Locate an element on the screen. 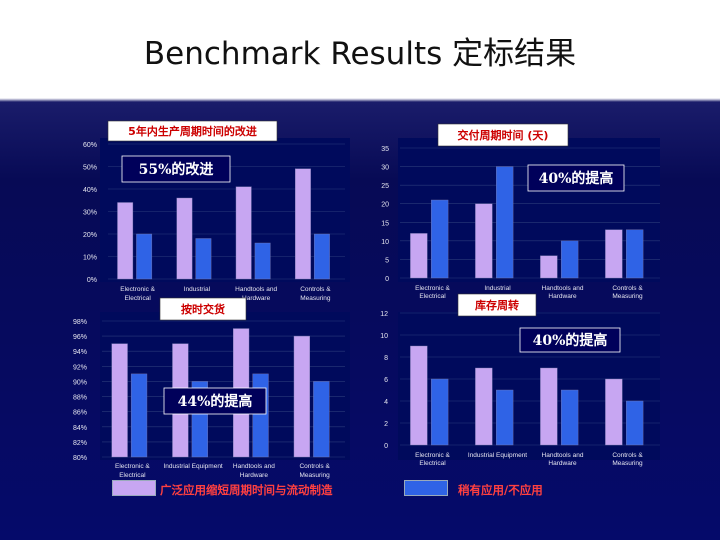 This screenshot has height=540, width=720. chart-cycle-ytick-label: 0% is located at coordinates (92, 280).